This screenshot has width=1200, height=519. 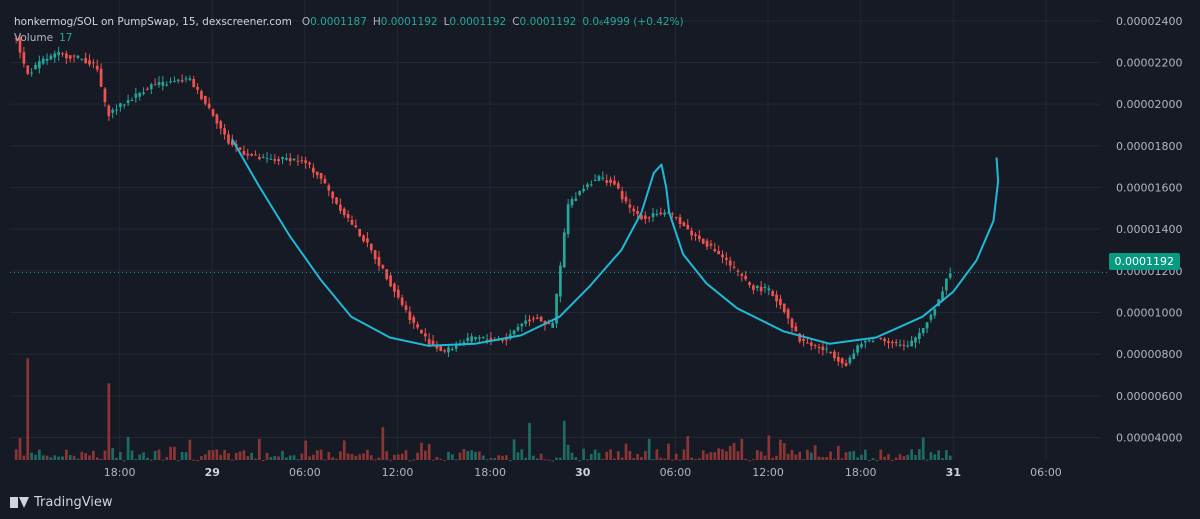 I want to click on y-tick-label: 0.00001400, so click(x=1149, y=229).